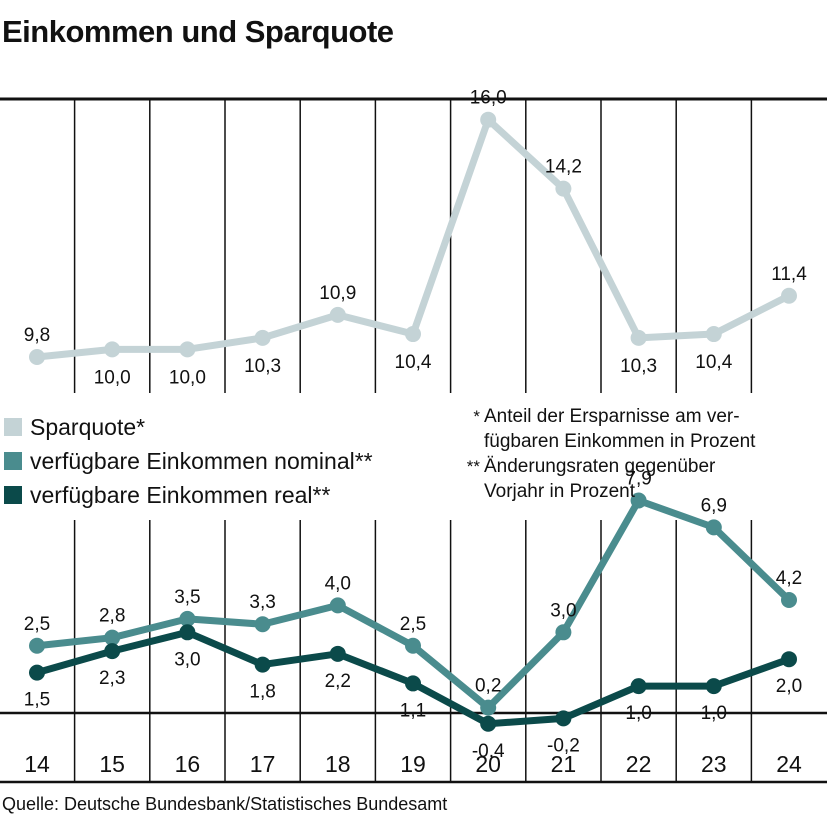 The height and width of the screenshot is (834, 827). Describe the element at coordinates (188, 764) in the screenshot. I see `x-tick-label: 16` at that location.